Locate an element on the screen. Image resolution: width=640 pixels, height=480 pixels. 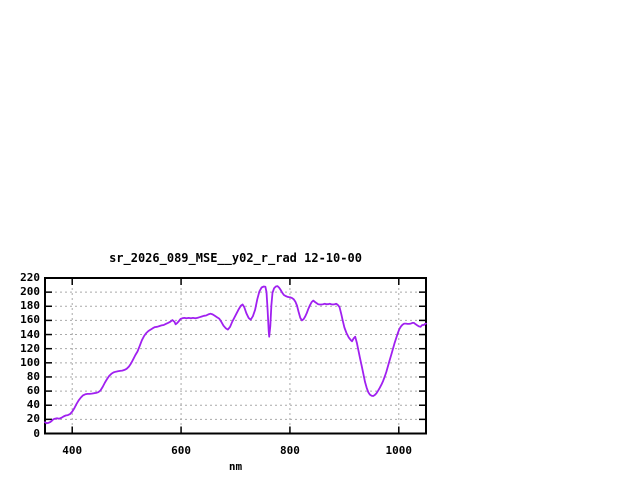
x-tick-label: 800 is located at coordinates (289, 450).